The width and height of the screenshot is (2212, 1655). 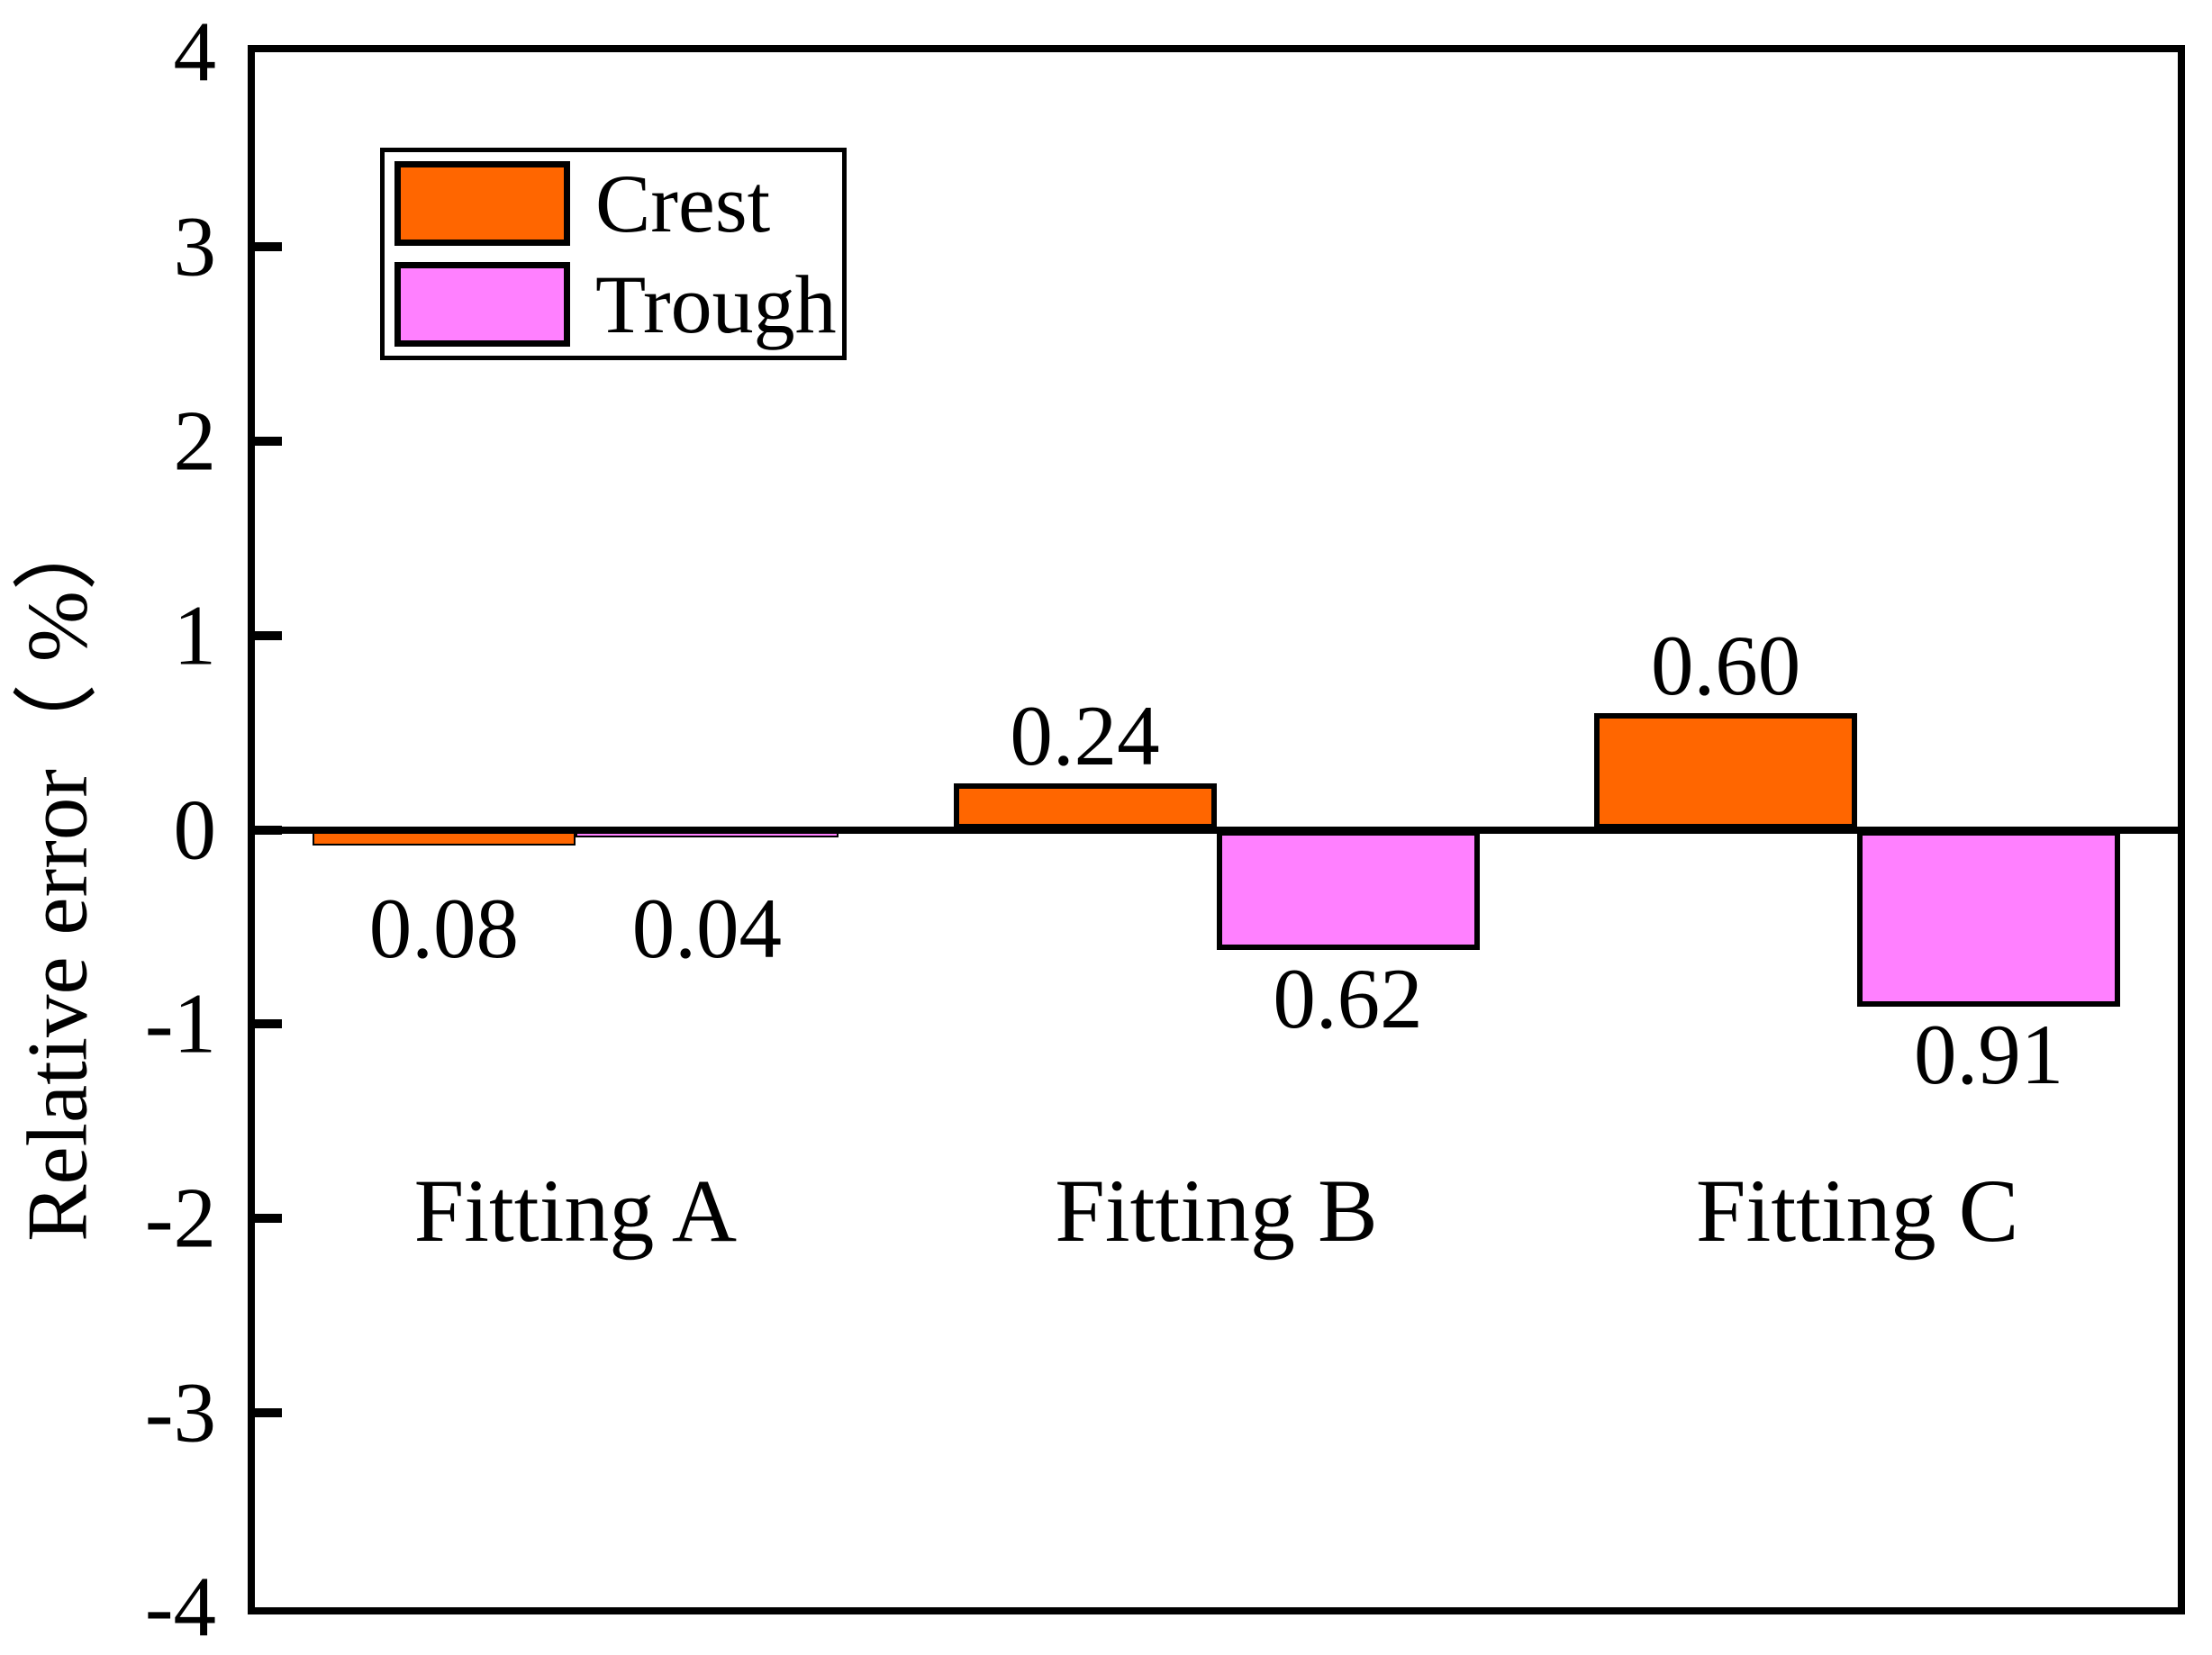 What do you see at coordinates (268, 1024) in the screenshot?
I see `y-tick--1` at bounding box center [268, 1024].